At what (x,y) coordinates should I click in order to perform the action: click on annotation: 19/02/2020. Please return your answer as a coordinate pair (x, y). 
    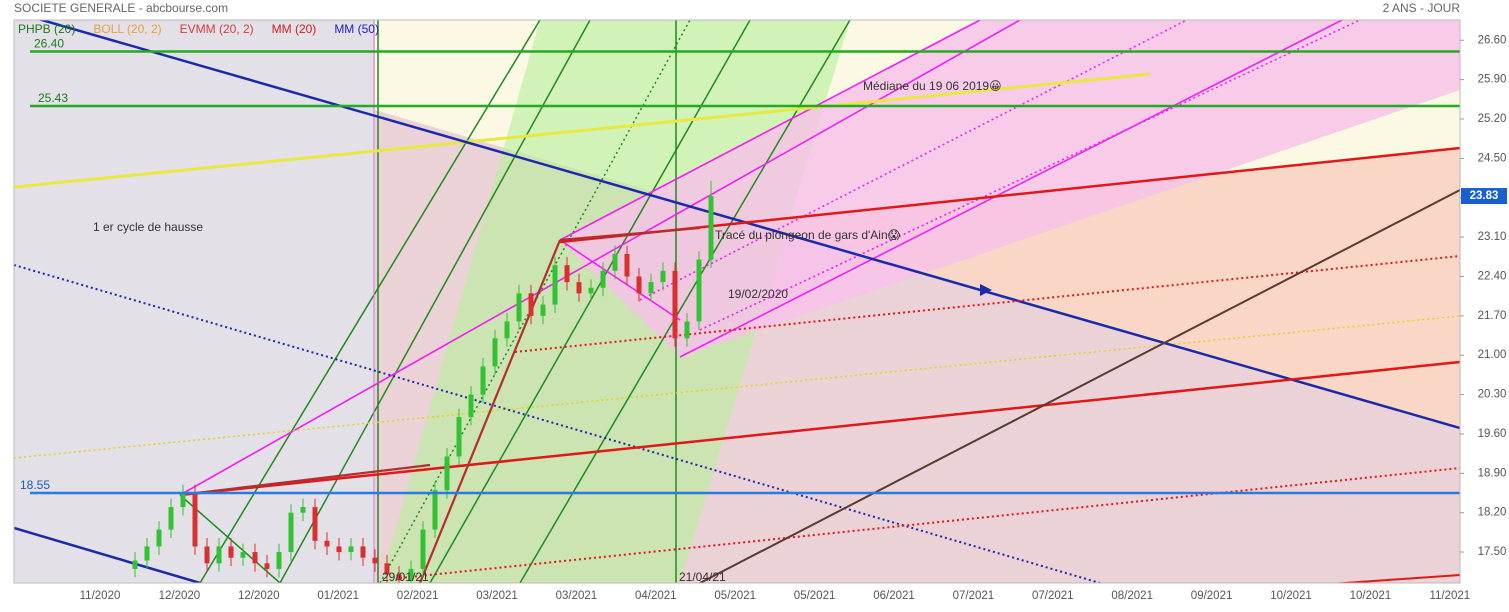
    Looking at the image, I should click on (758, 294).